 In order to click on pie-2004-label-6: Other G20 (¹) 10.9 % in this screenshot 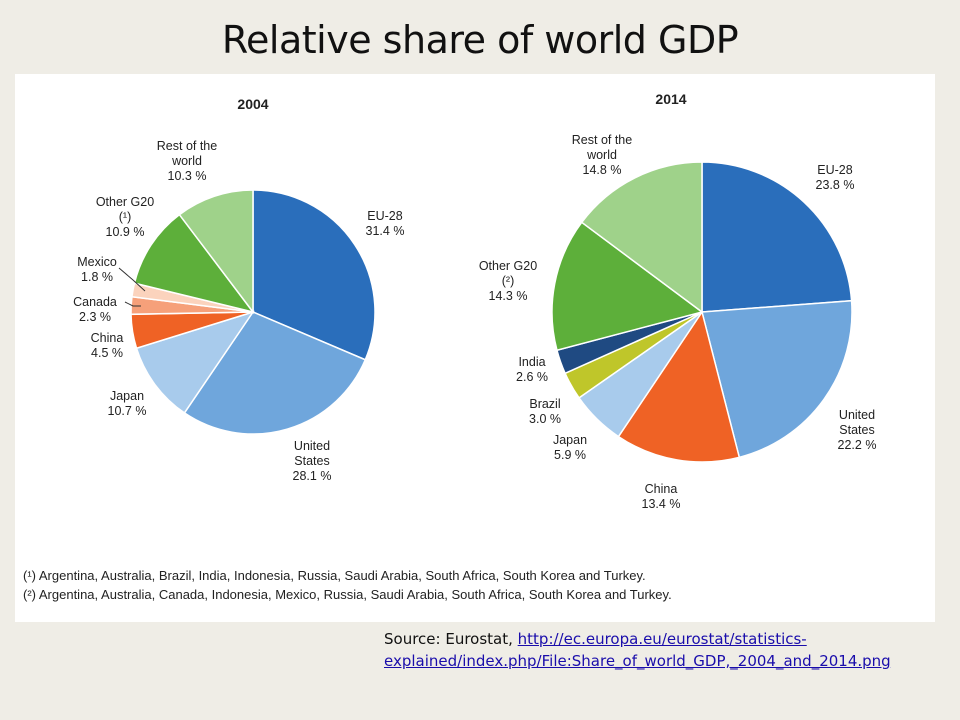, I will do `click(125, 217)`.